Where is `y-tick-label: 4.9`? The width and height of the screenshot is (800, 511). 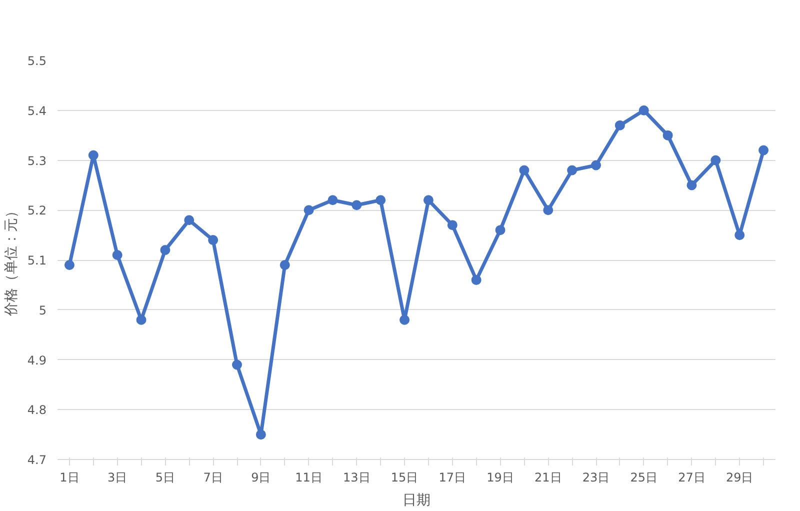
y-tick-label: 4.9 is located at coordinates (37, 360).